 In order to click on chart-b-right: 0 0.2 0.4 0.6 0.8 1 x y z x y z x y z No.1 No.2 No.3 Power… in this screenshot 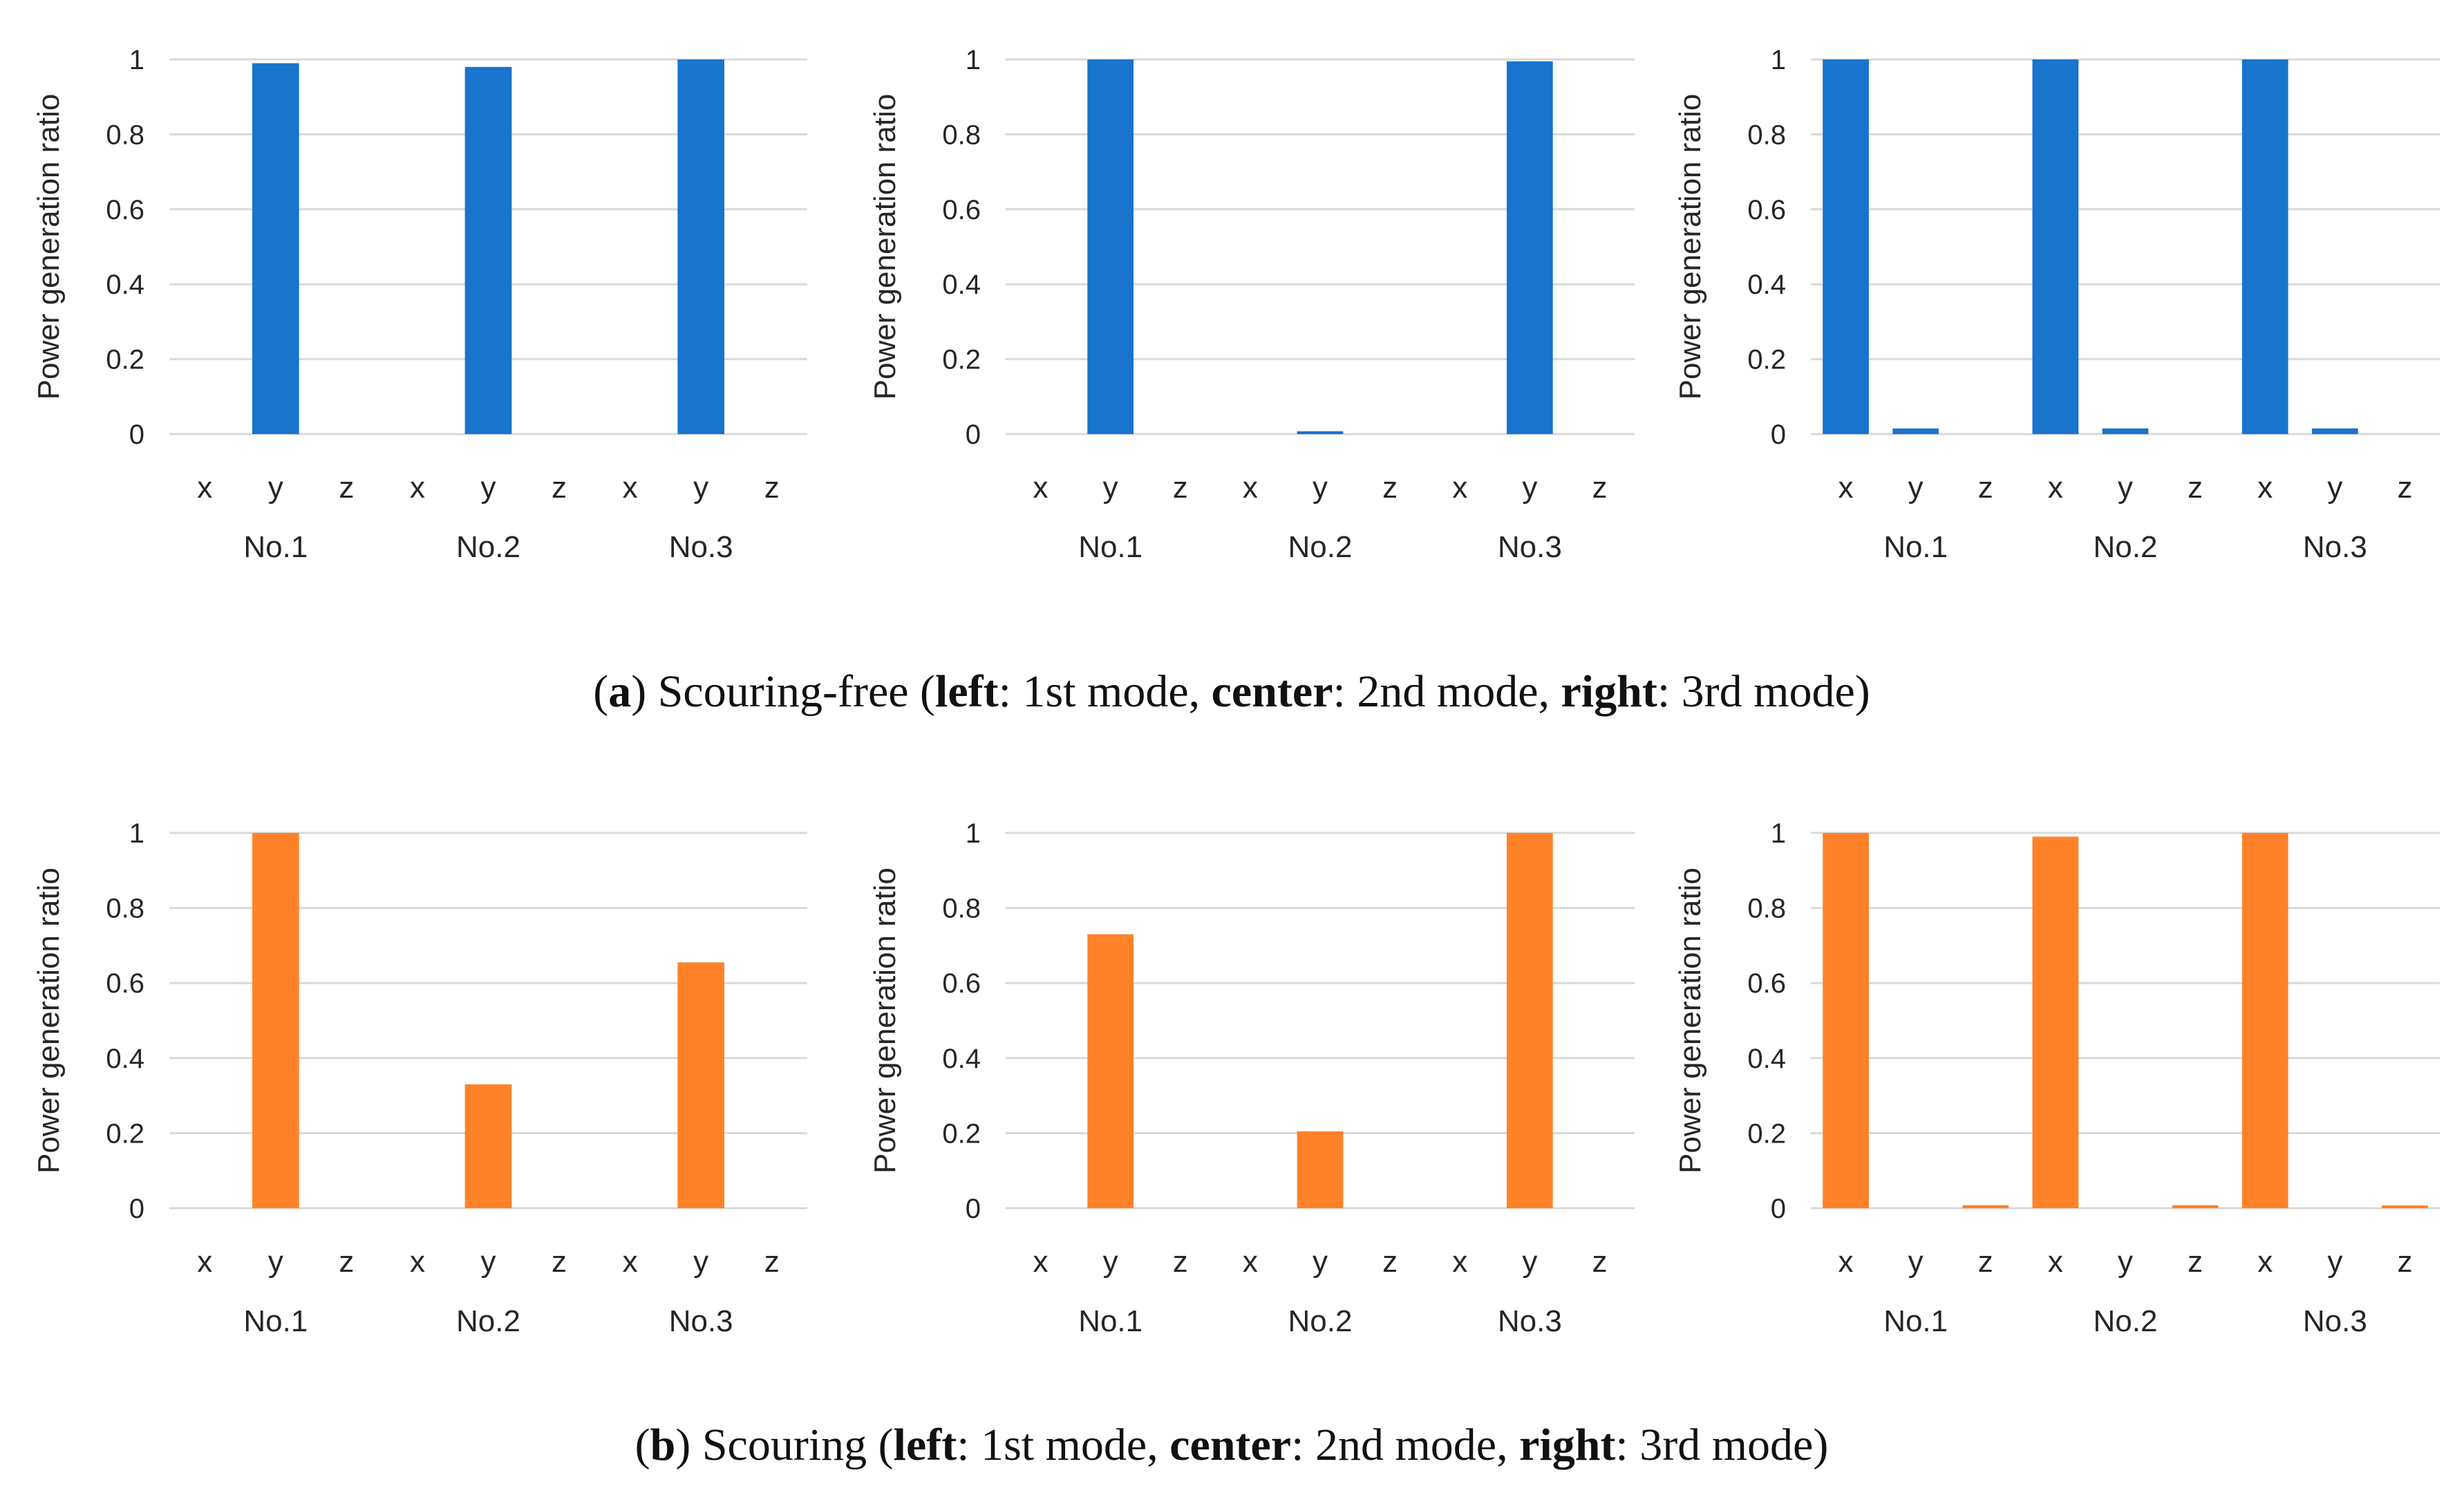, I will do `click(2056, 1078)`.